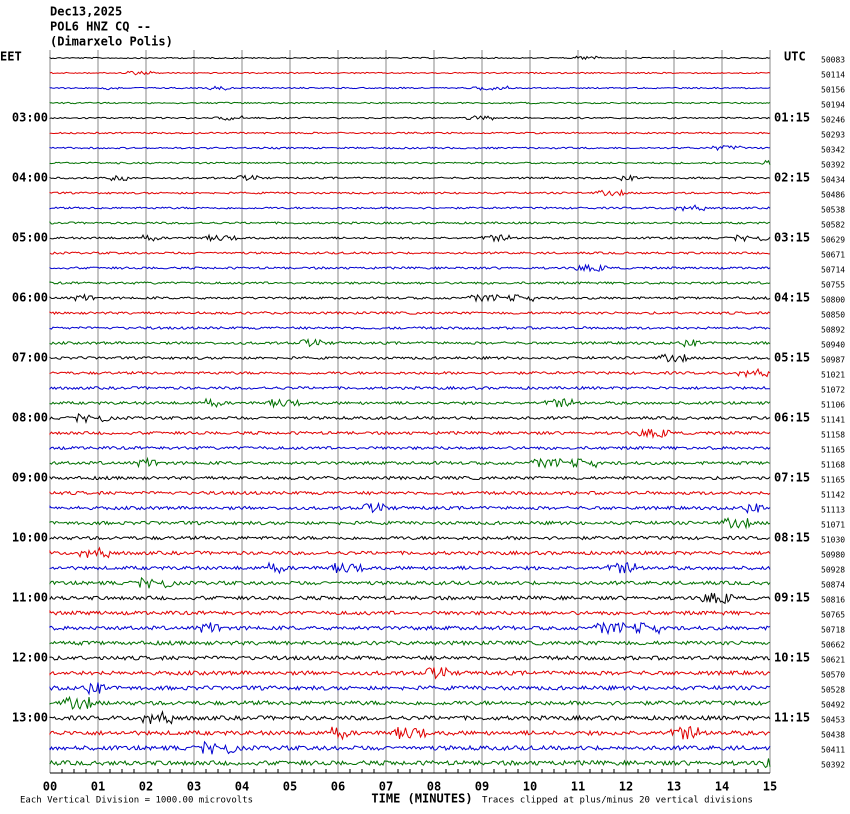 The height and width of the screenshot is (814, 850). I want to click on header-line: (Dimarxelo Polis), so click(111, 42).